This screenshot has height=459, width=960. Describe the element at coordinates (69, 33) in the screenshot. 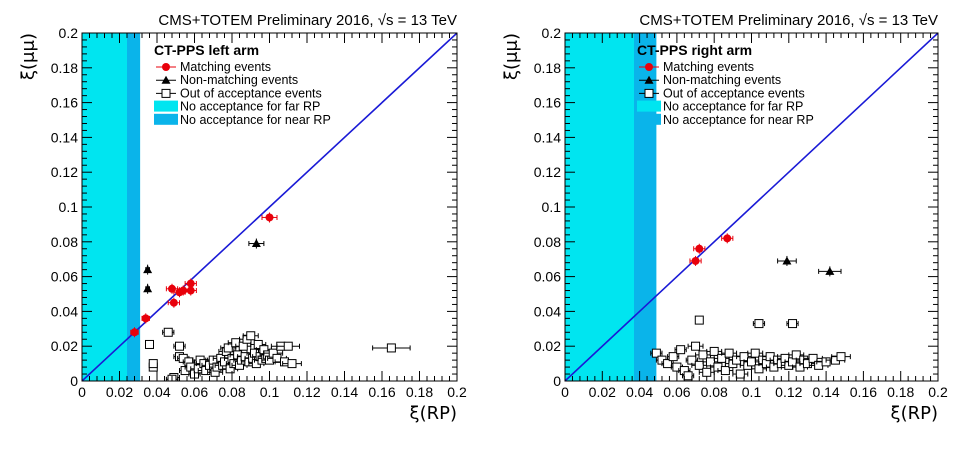

I see `y-tick-label: 0.2` at that location.